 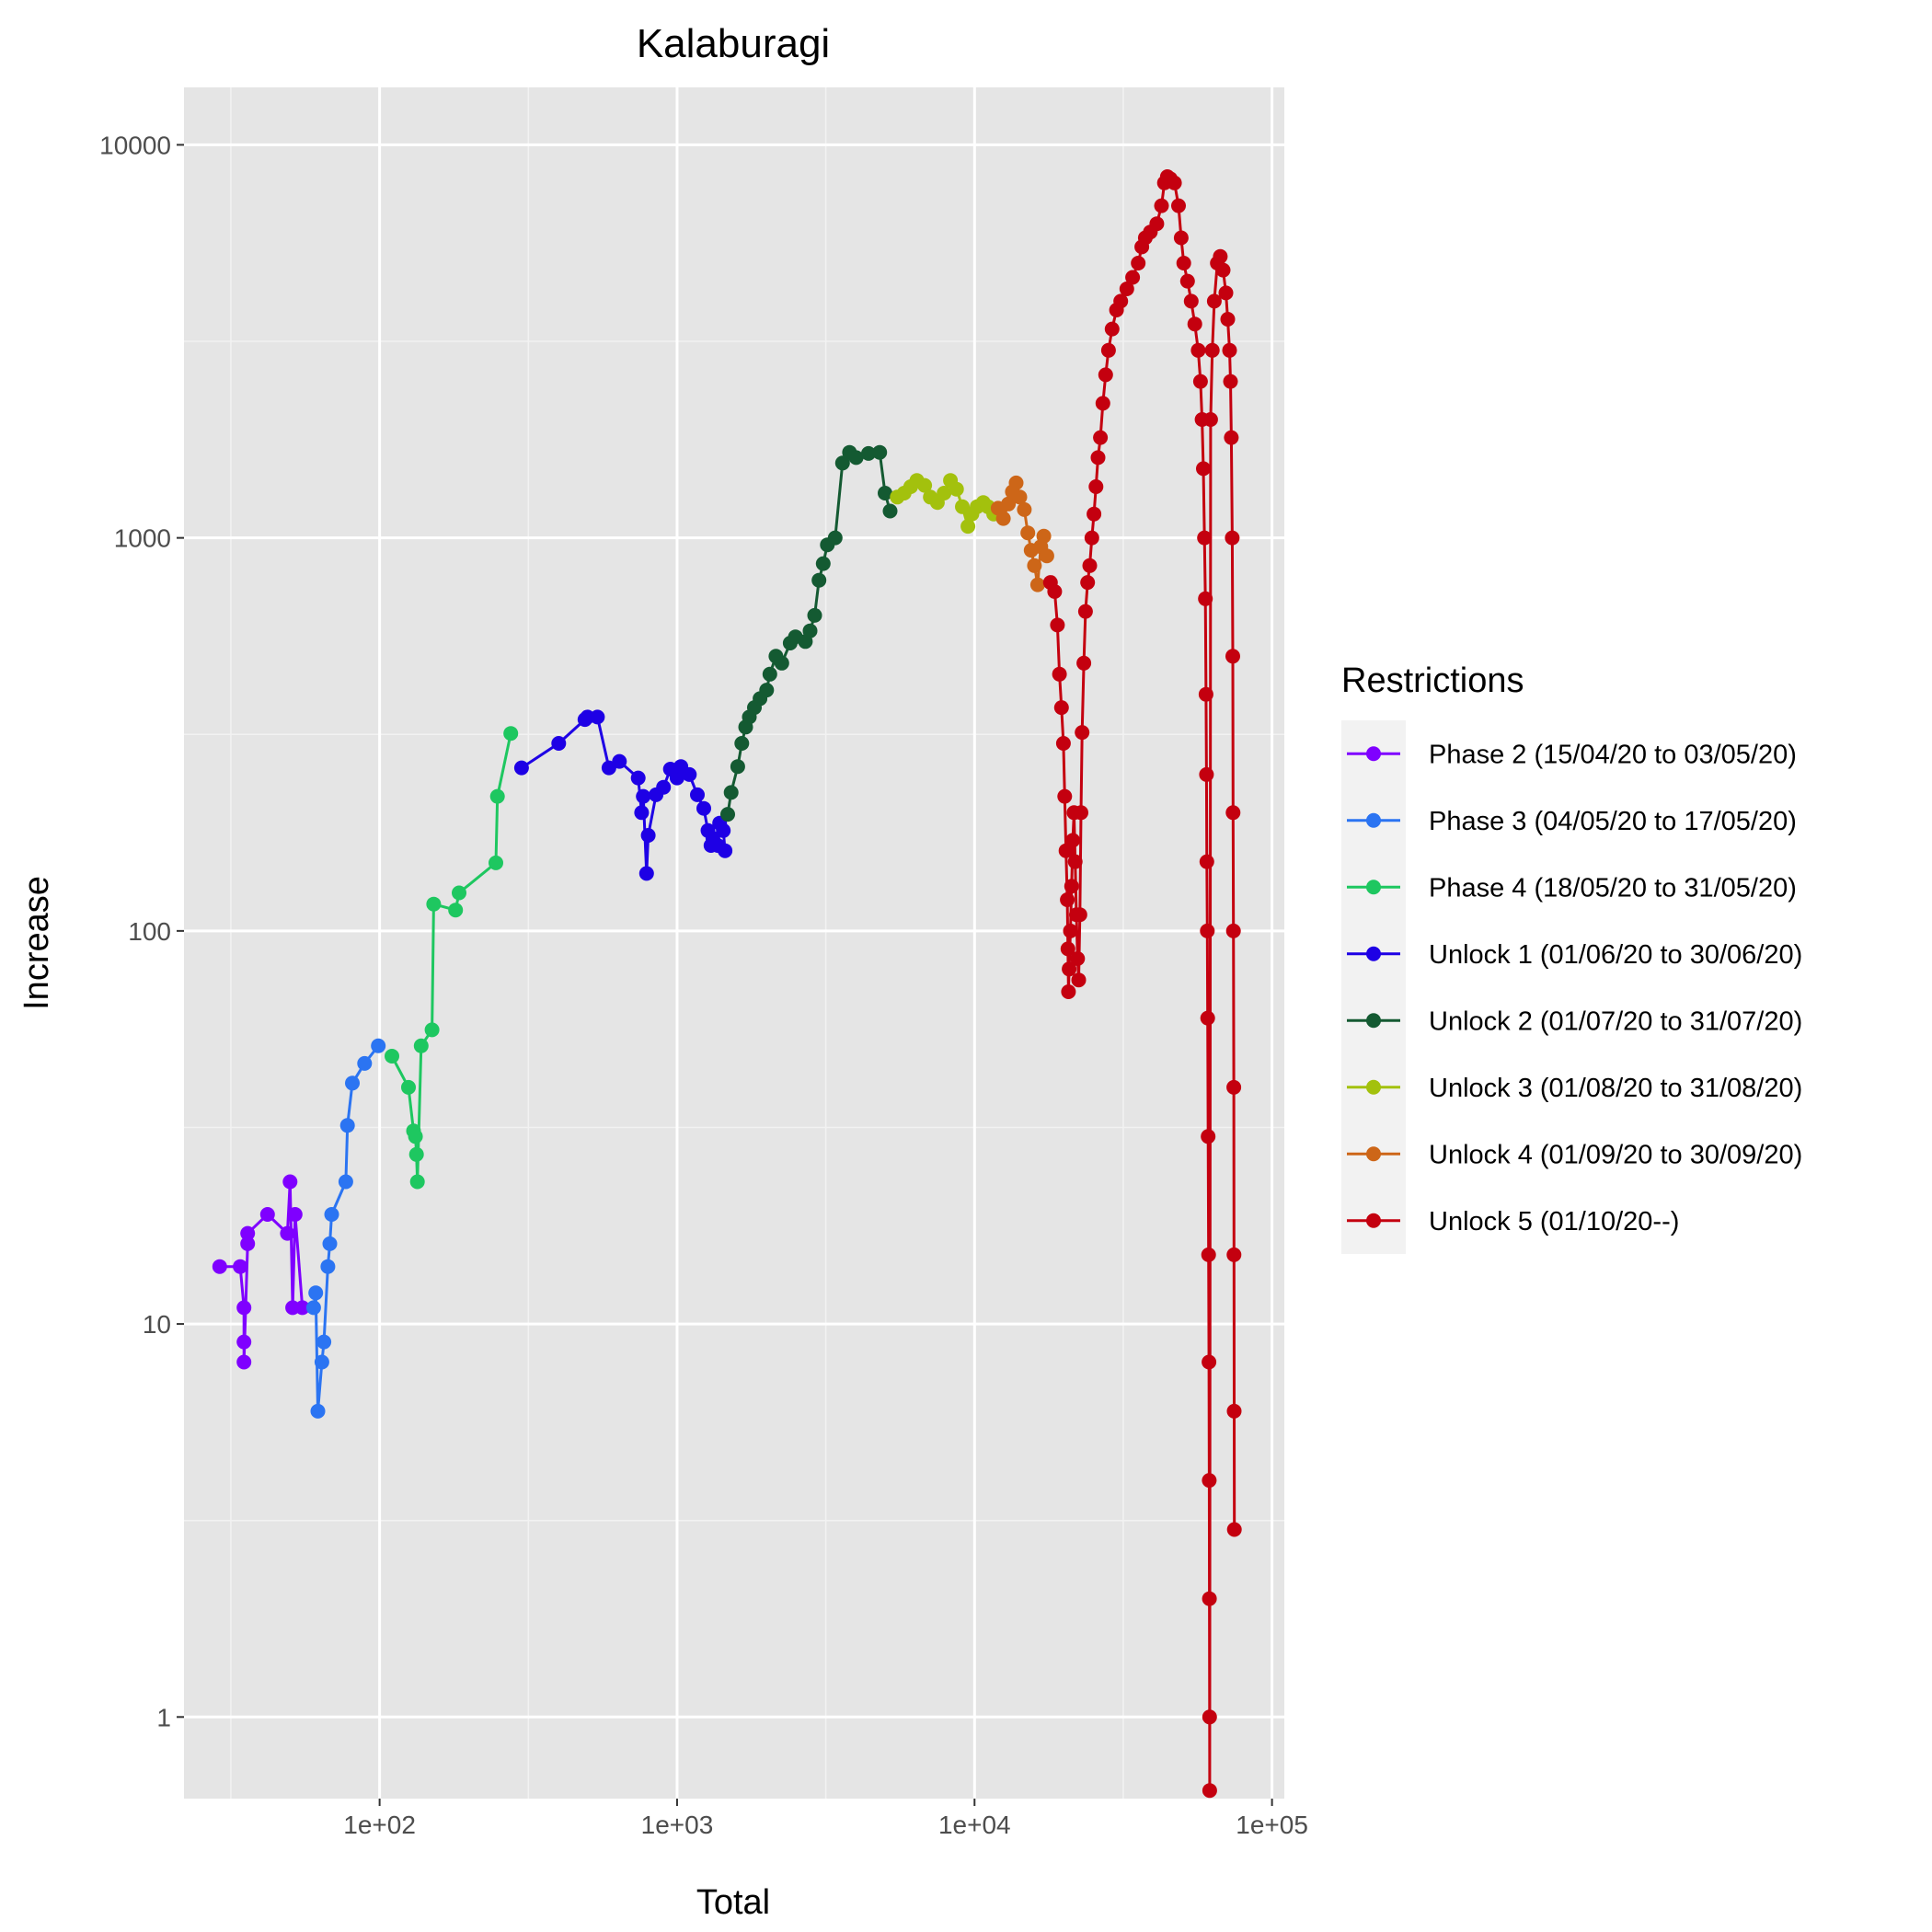 What do you see at coordinates (1615, 1088) in the screenshot?
I see `legend-label: Unlock 3 (01/08/20 to 31/08/20)` at bounding box center [1615, 1088].